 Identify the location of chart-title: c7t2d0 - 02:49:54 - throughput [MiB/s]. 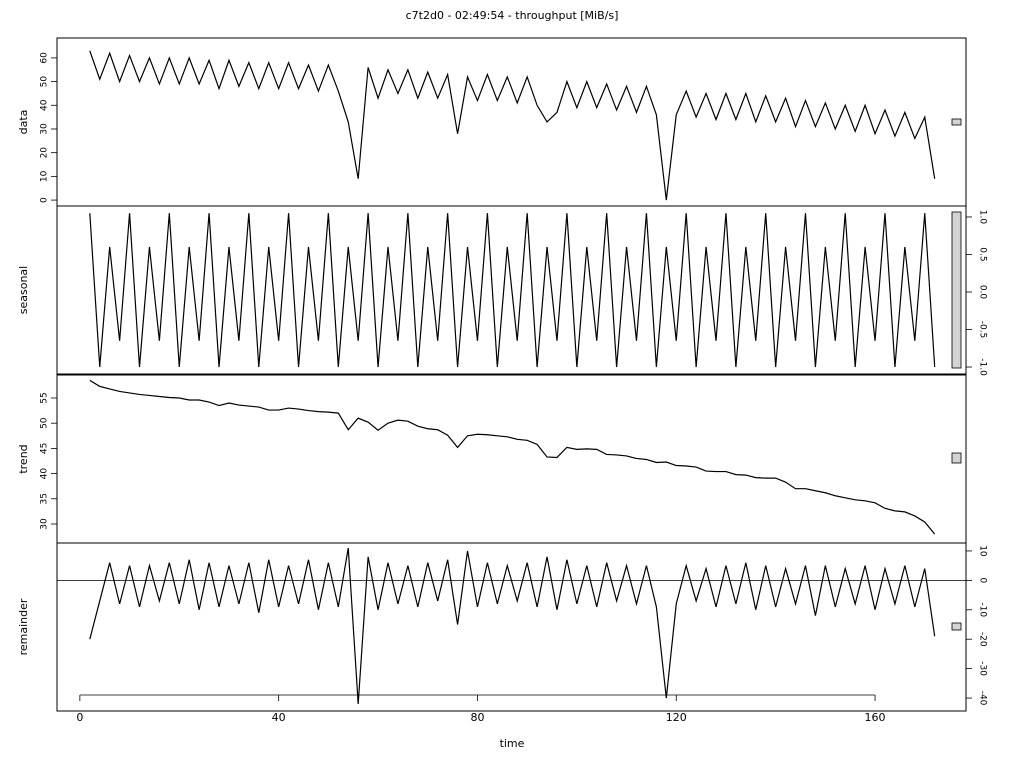
(512, 15).